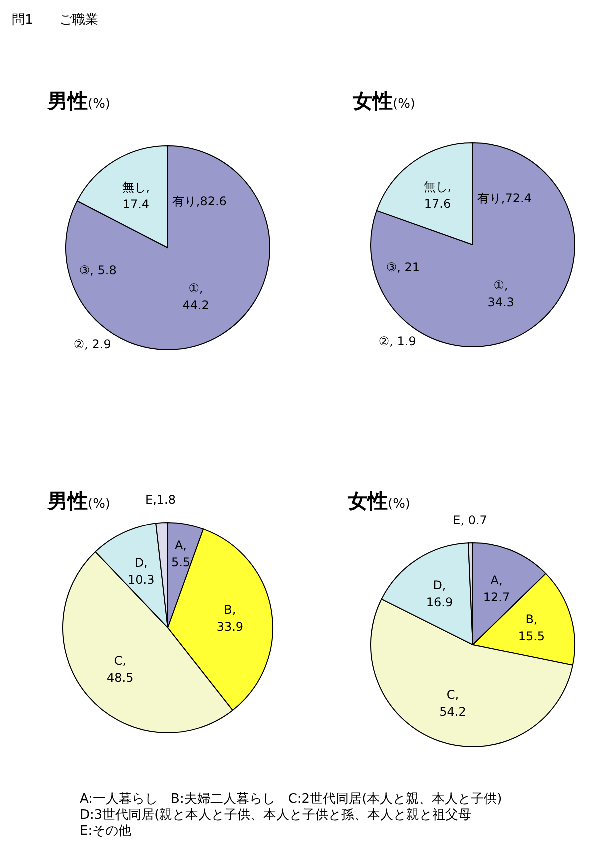  Describe the element at coordinates (470, 521) in the screenshot. I see `data-label: E, 0.7` at that location.